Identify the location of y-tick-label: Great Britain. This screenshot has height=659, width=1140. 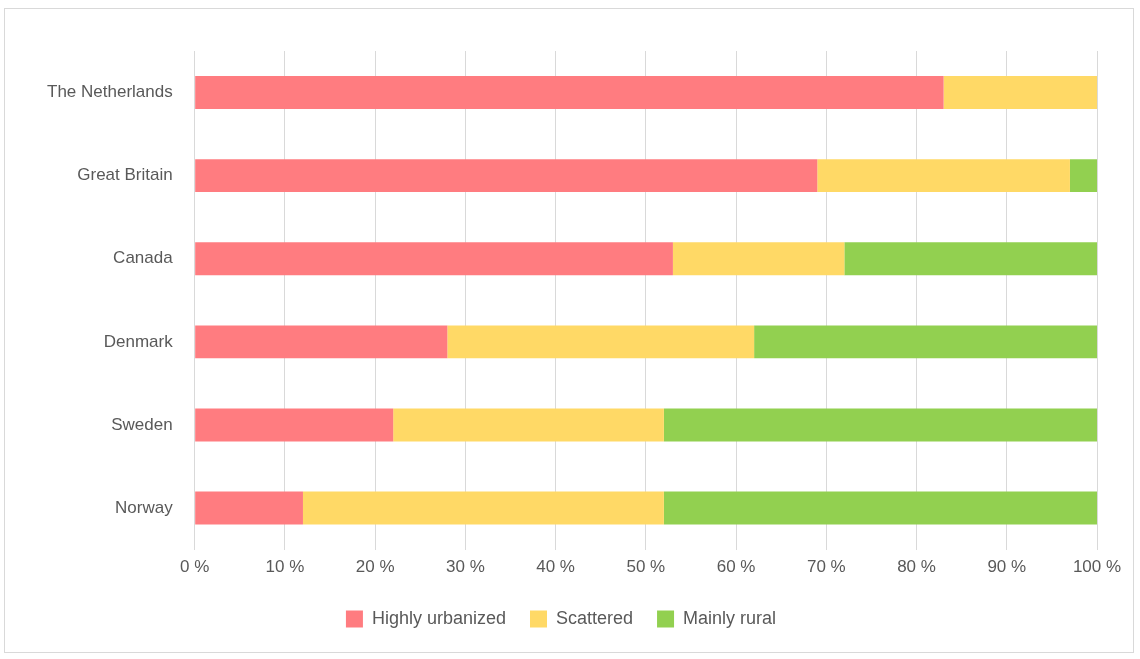
(125, 175).